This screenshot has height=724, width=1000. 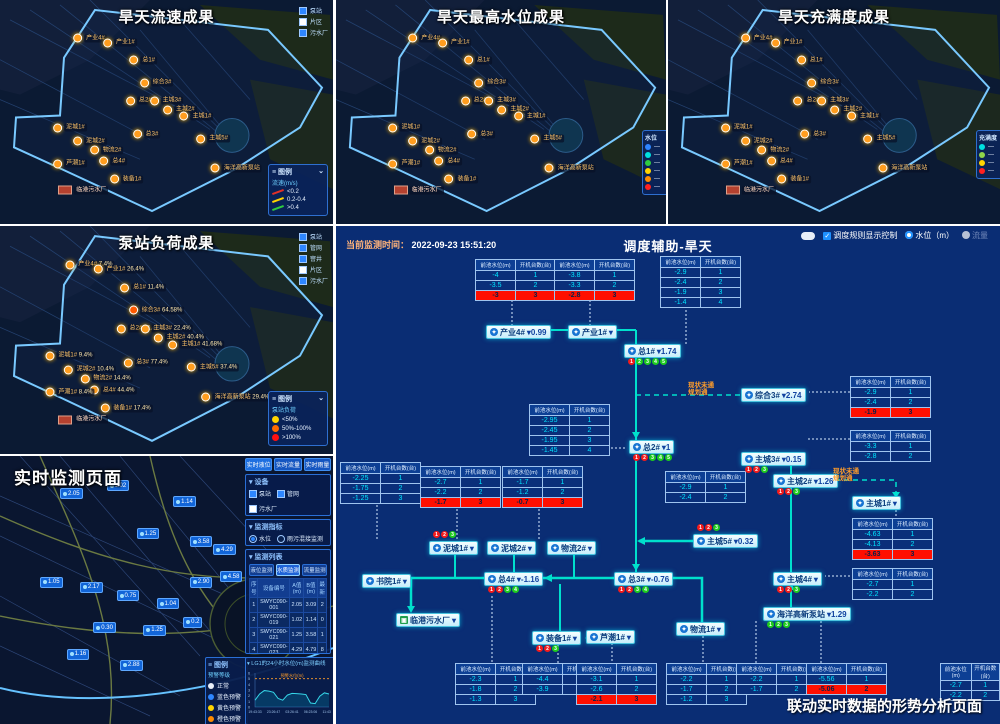 I want to click on station-marker: 总3# 77.4%, so click(x=146, y=363).